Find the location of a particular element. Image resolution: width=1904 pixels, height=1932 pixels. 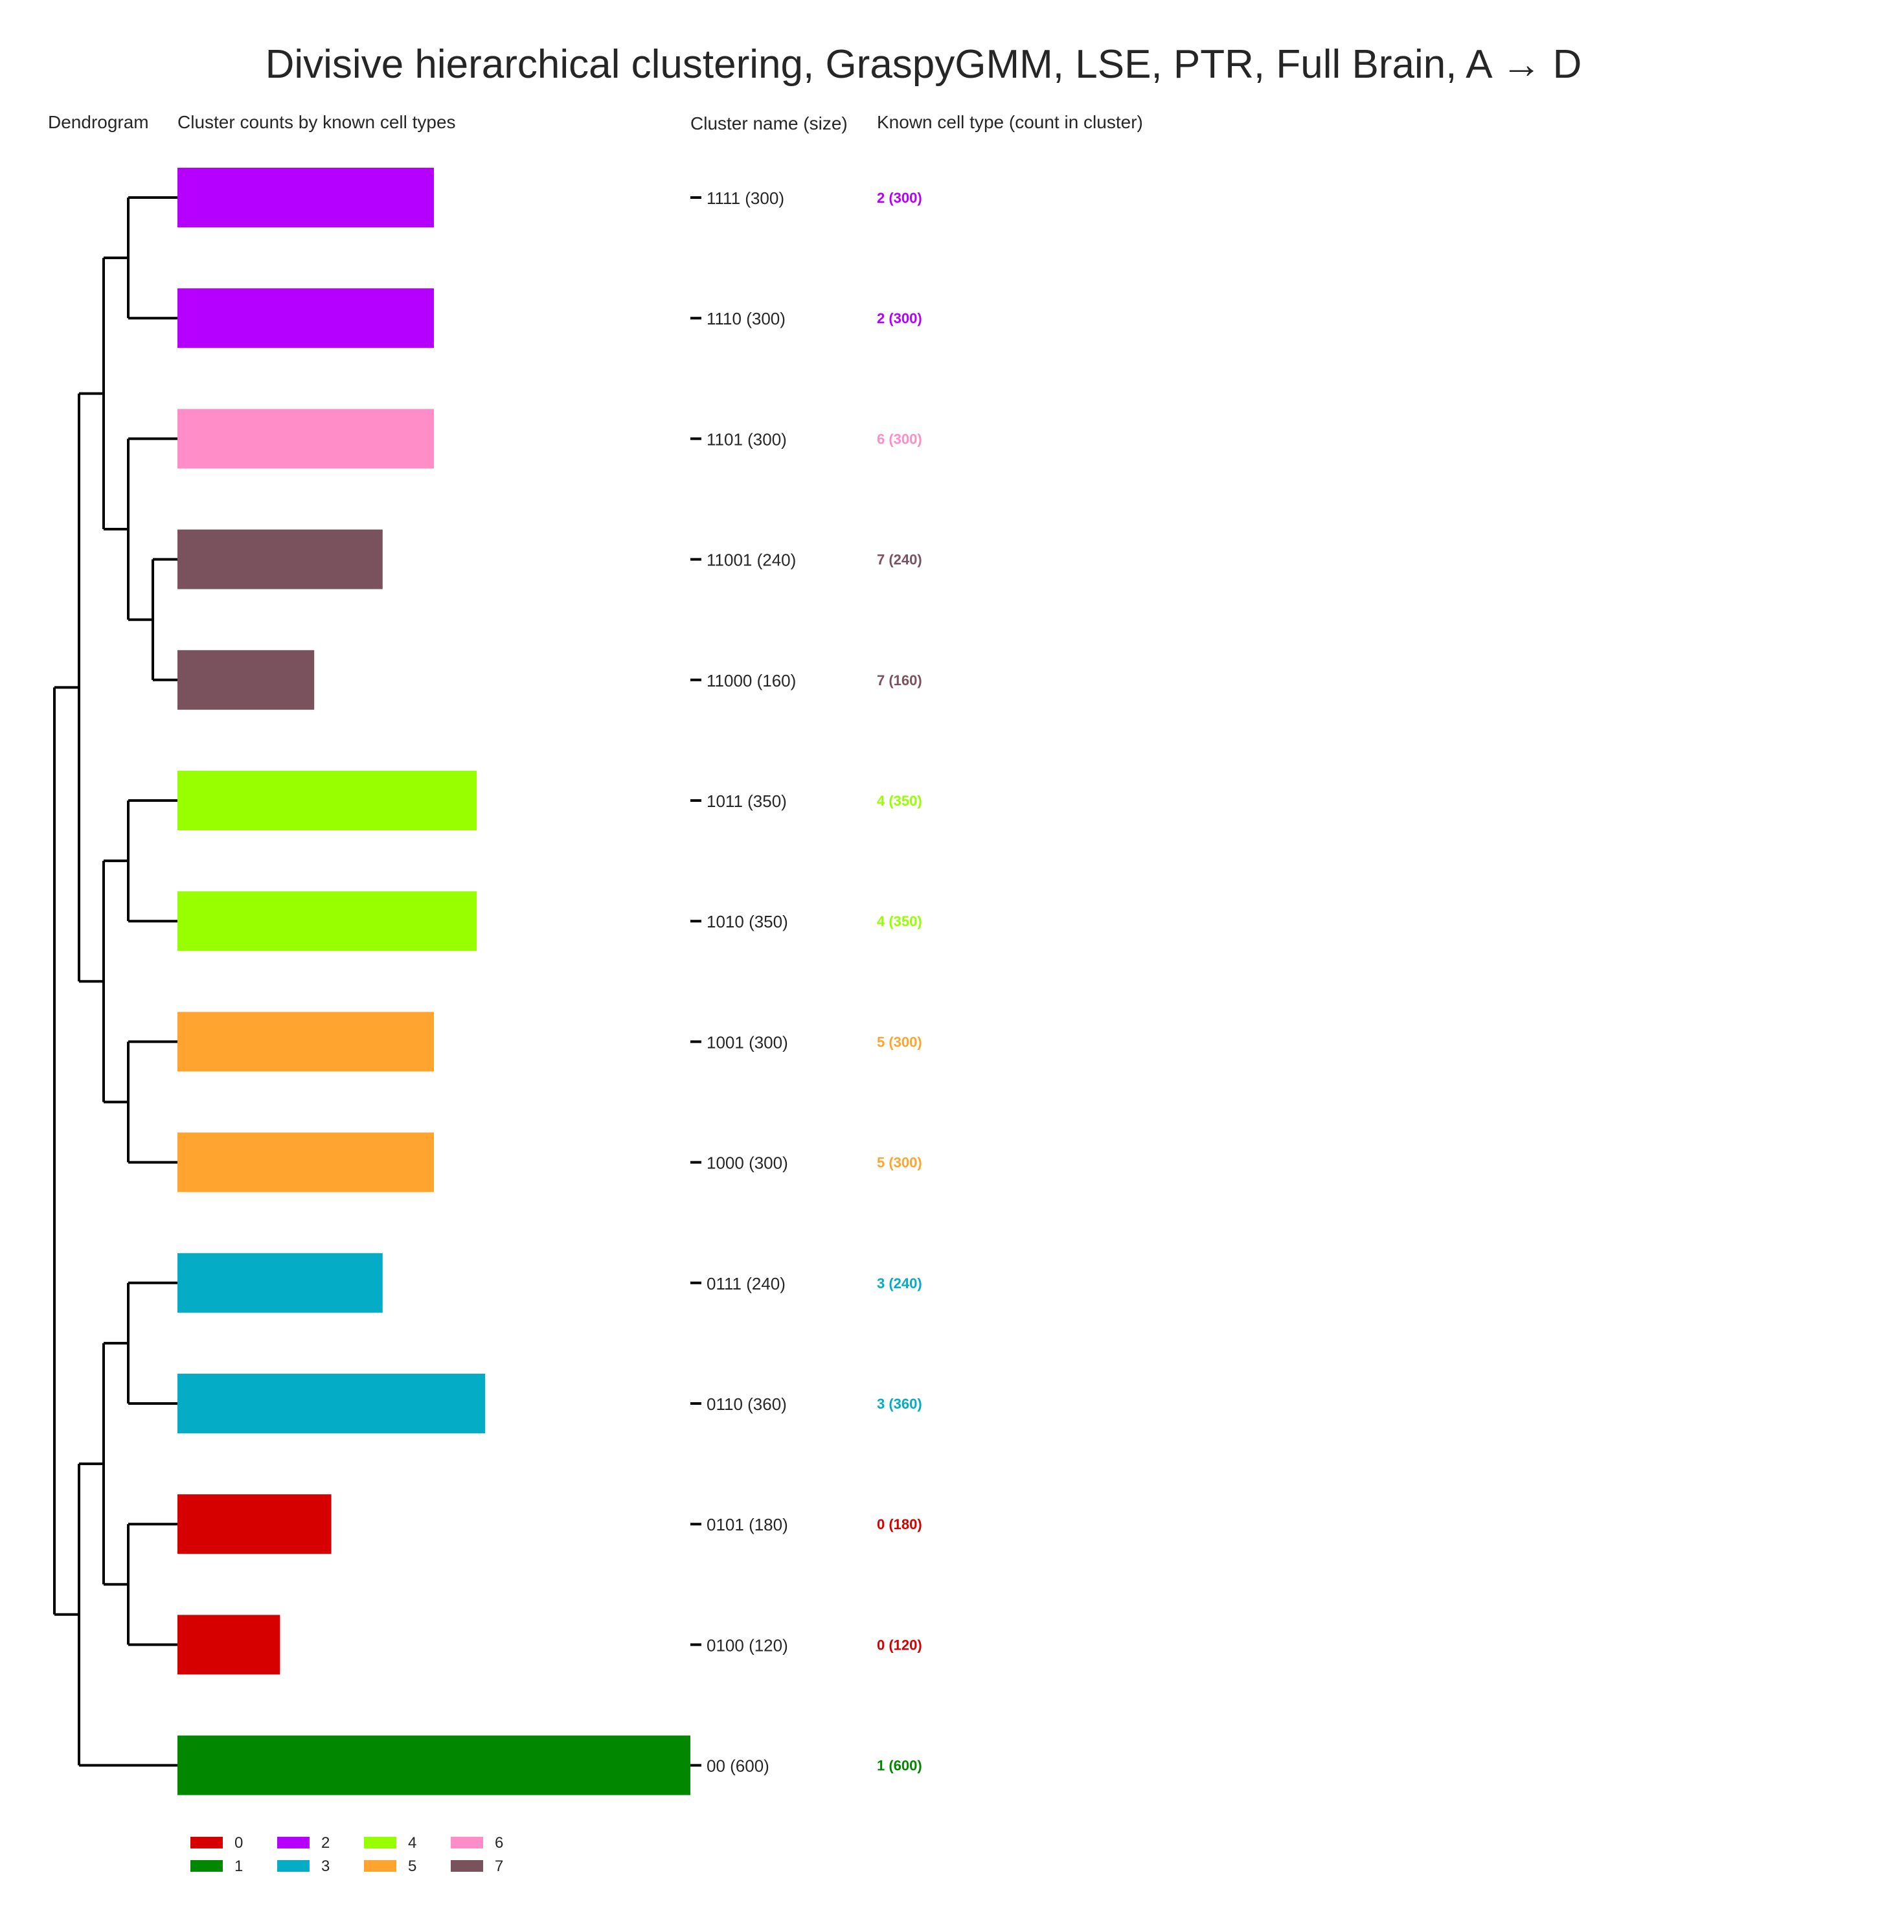

known-cell-type-label-1110: 2 (300) is located at coordinates (899, 318).